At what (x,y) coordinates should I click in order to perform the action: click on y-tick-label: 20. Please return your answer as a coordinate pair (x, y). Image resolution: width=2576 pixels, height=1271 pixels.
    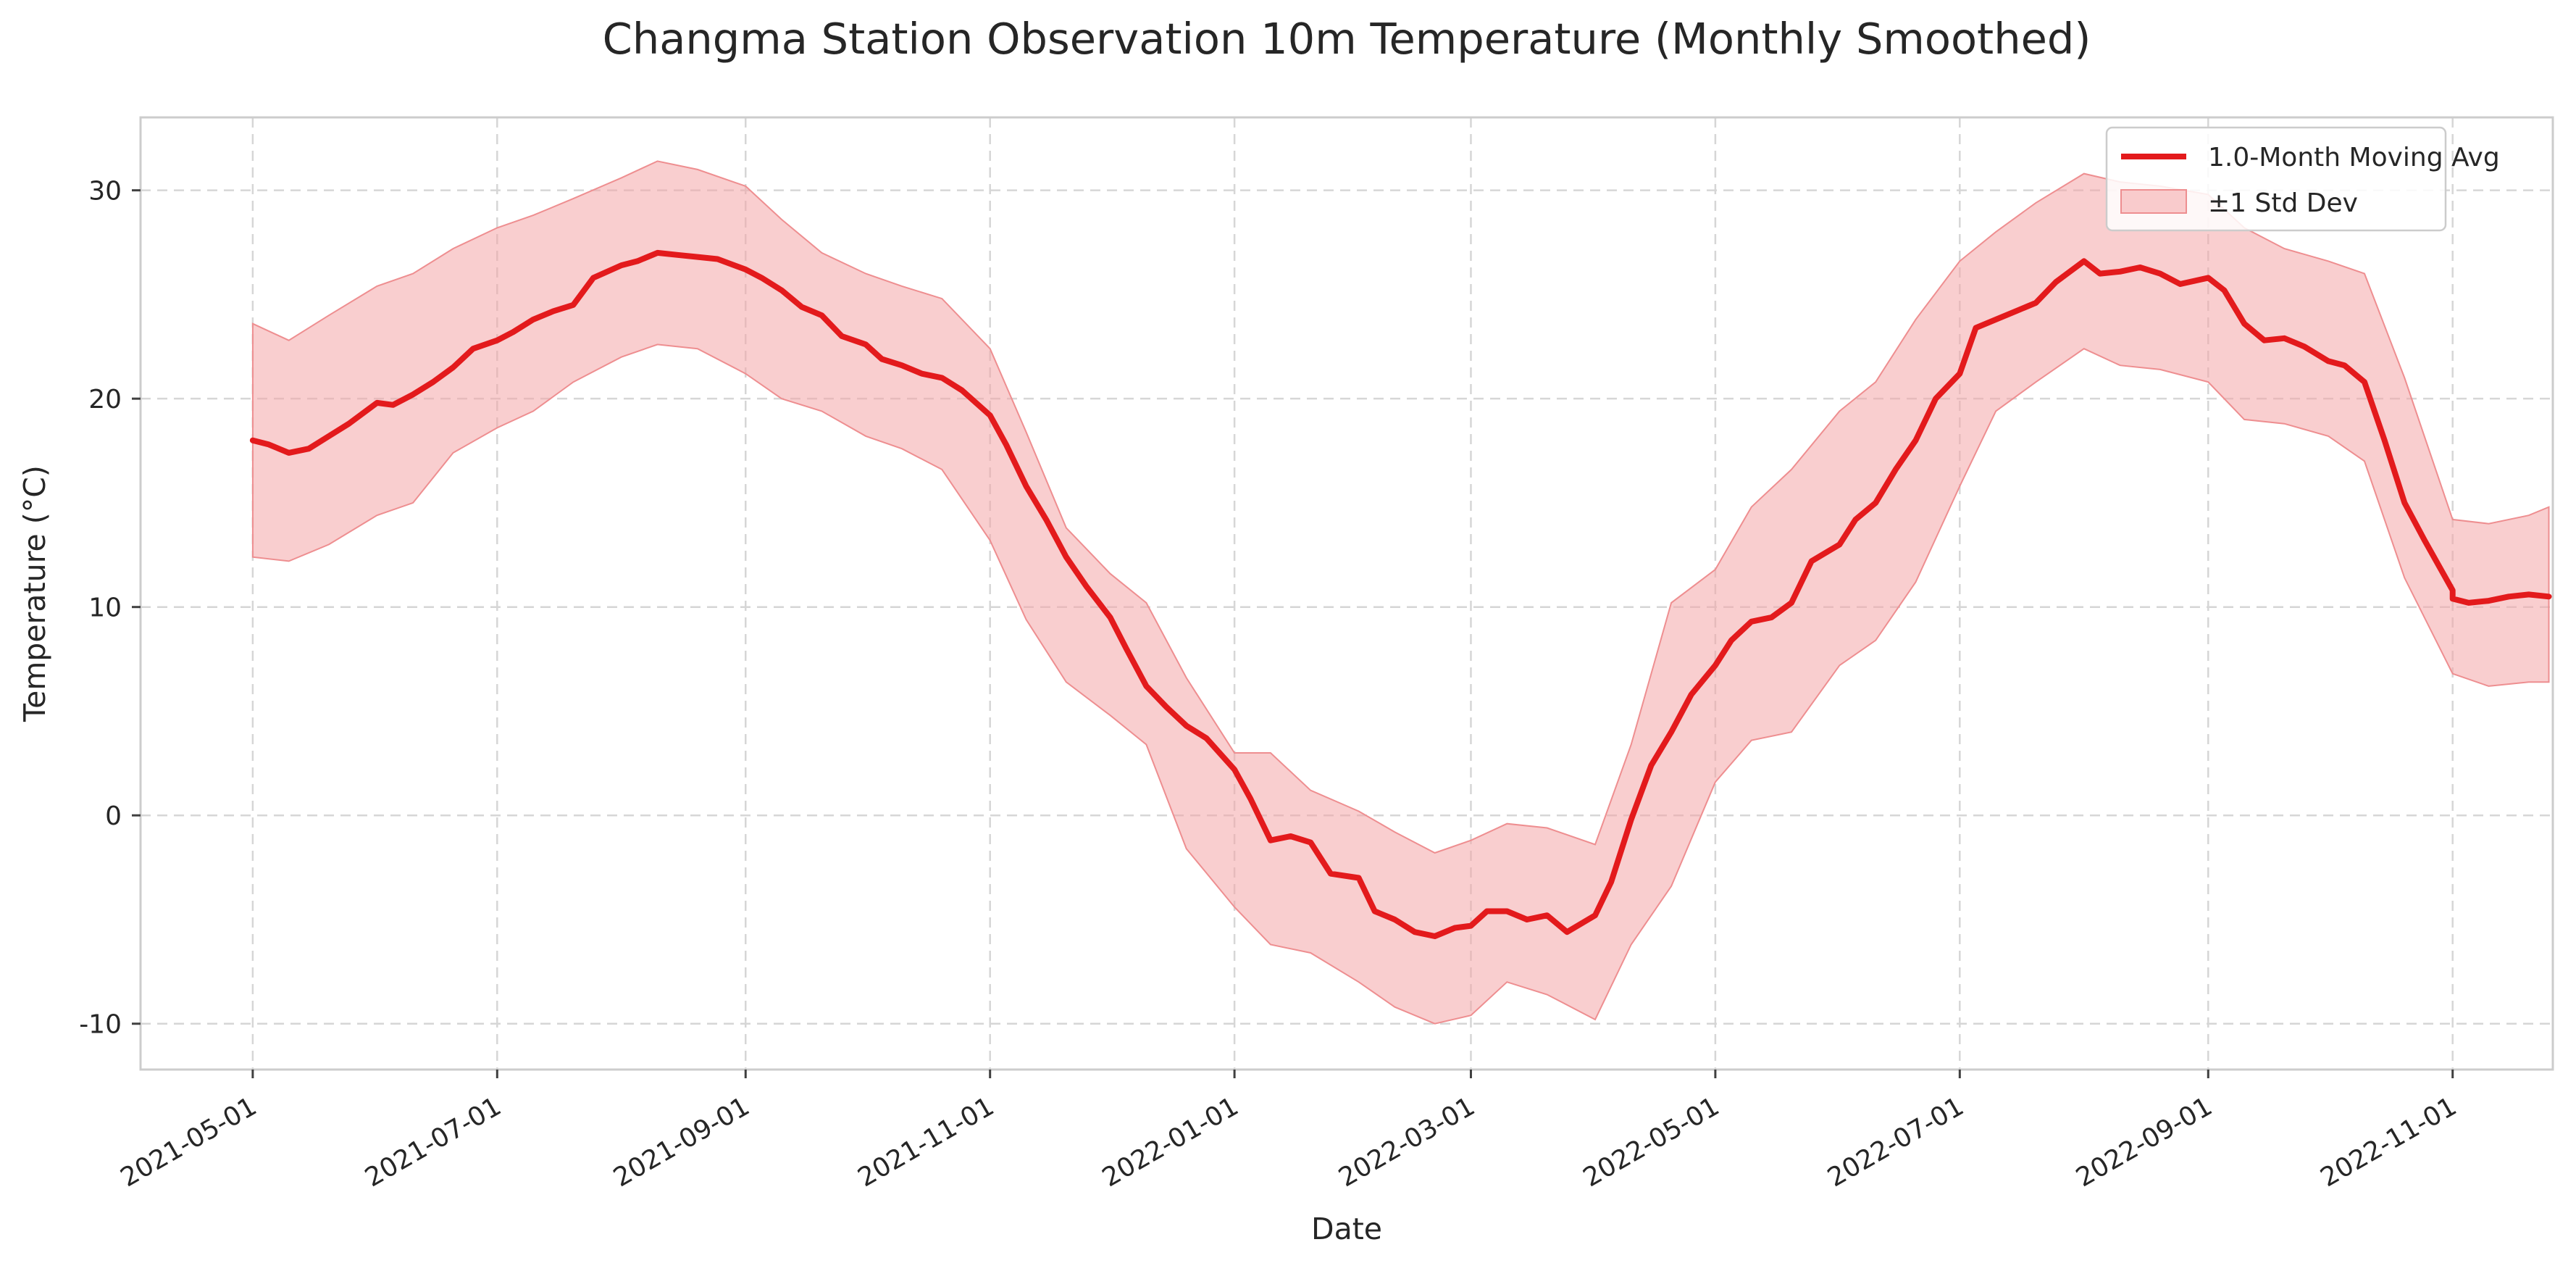
    Looking at the image, I should click on (105, 400).